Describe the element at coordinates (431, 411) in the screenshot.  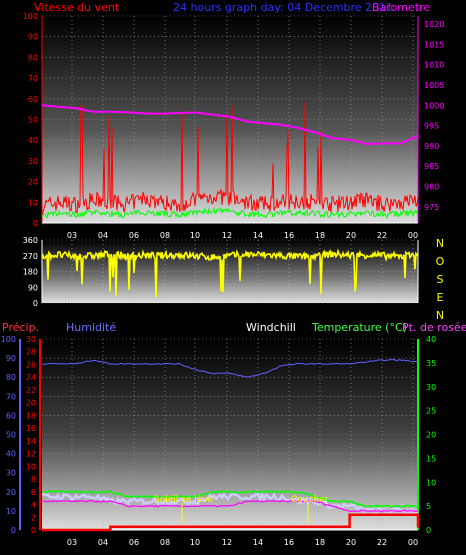
I see `temp-y-tick-label: 25` at that location.